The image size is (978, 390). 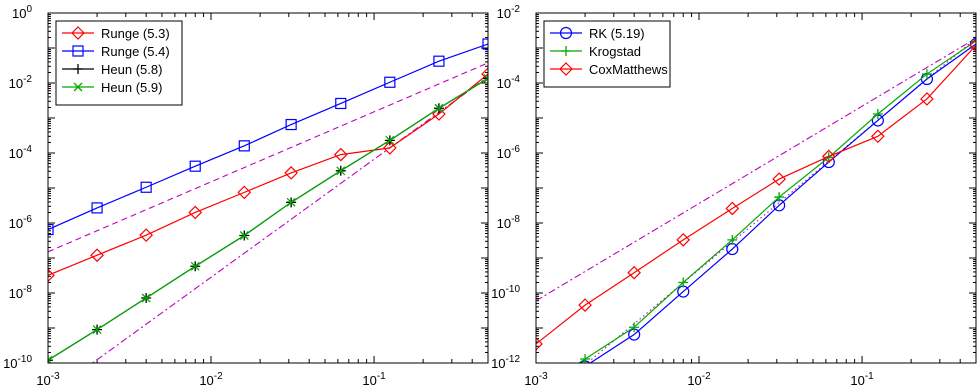 I want to click on y-tick-label: 10⁻¹², so click(x=505, y=362).